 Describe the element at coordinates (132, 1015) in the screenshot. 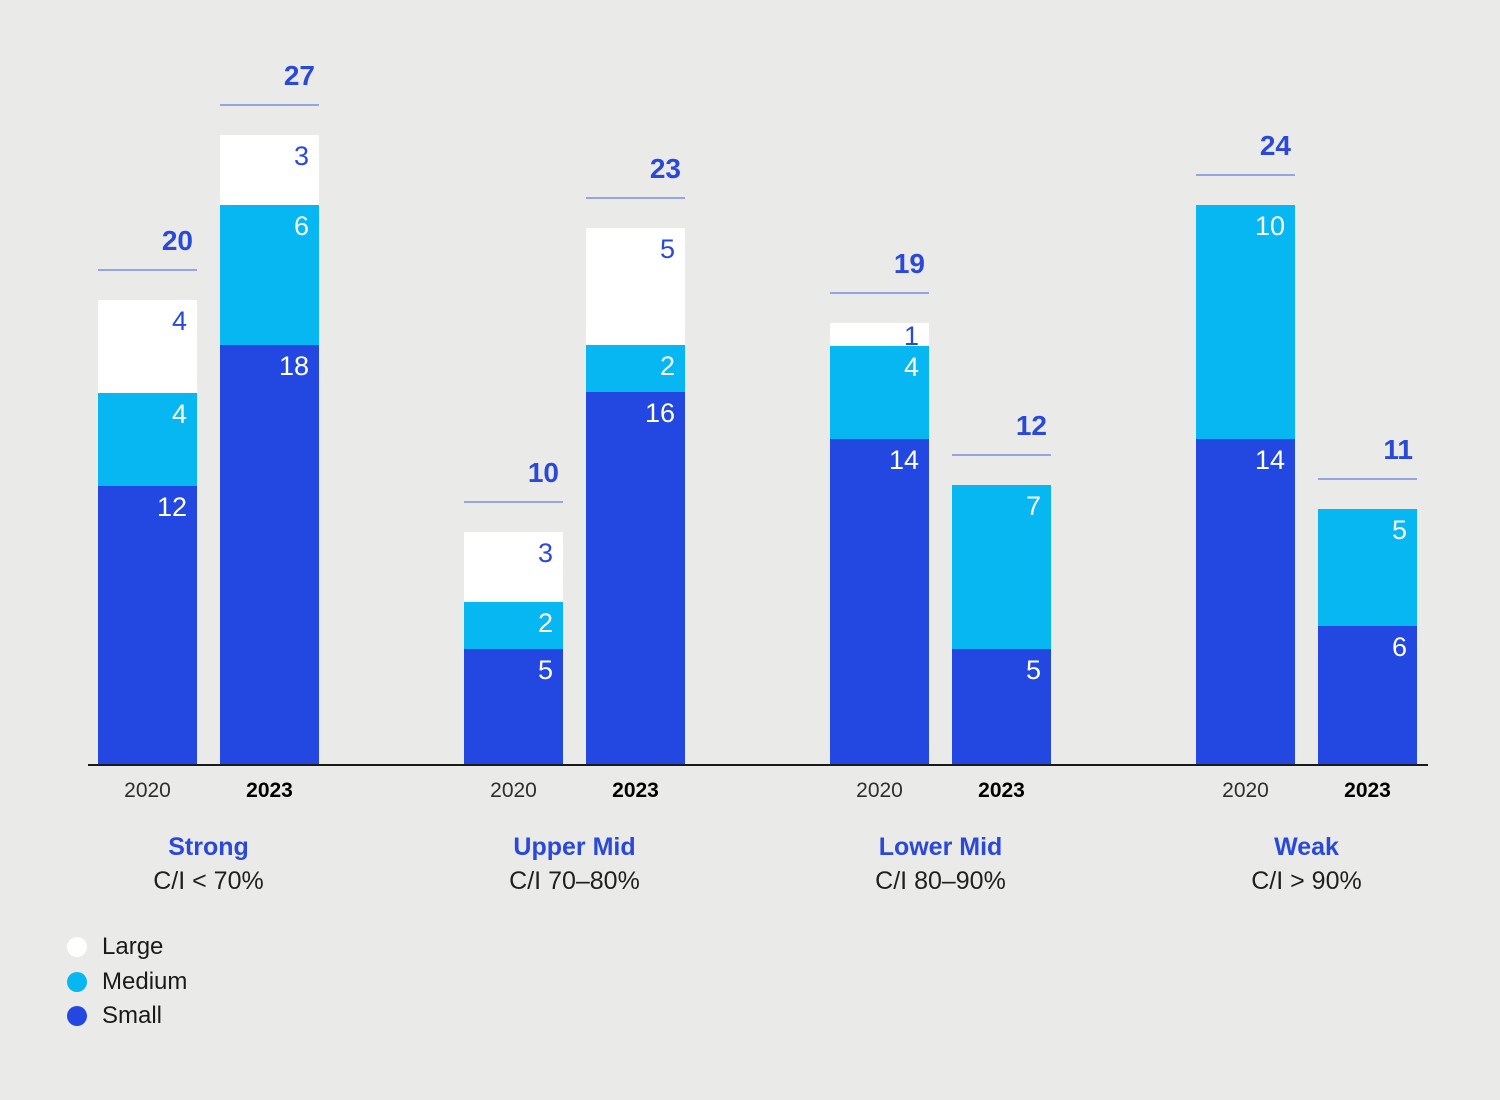

I see `legend-label: Small` at that location.